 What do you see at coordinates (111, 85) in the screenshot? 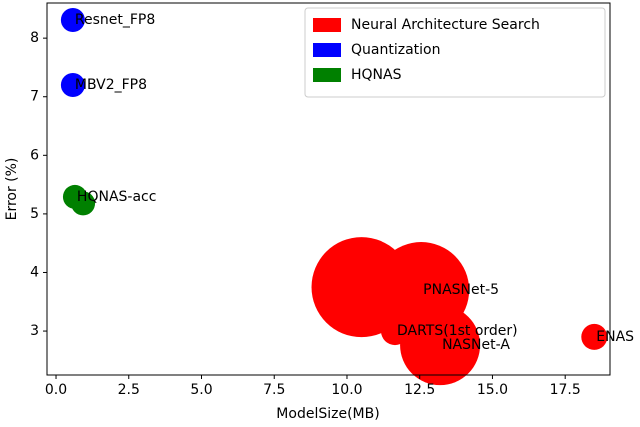
I see `data-label: MBV2_FP8` at bounding box center [111, 85].